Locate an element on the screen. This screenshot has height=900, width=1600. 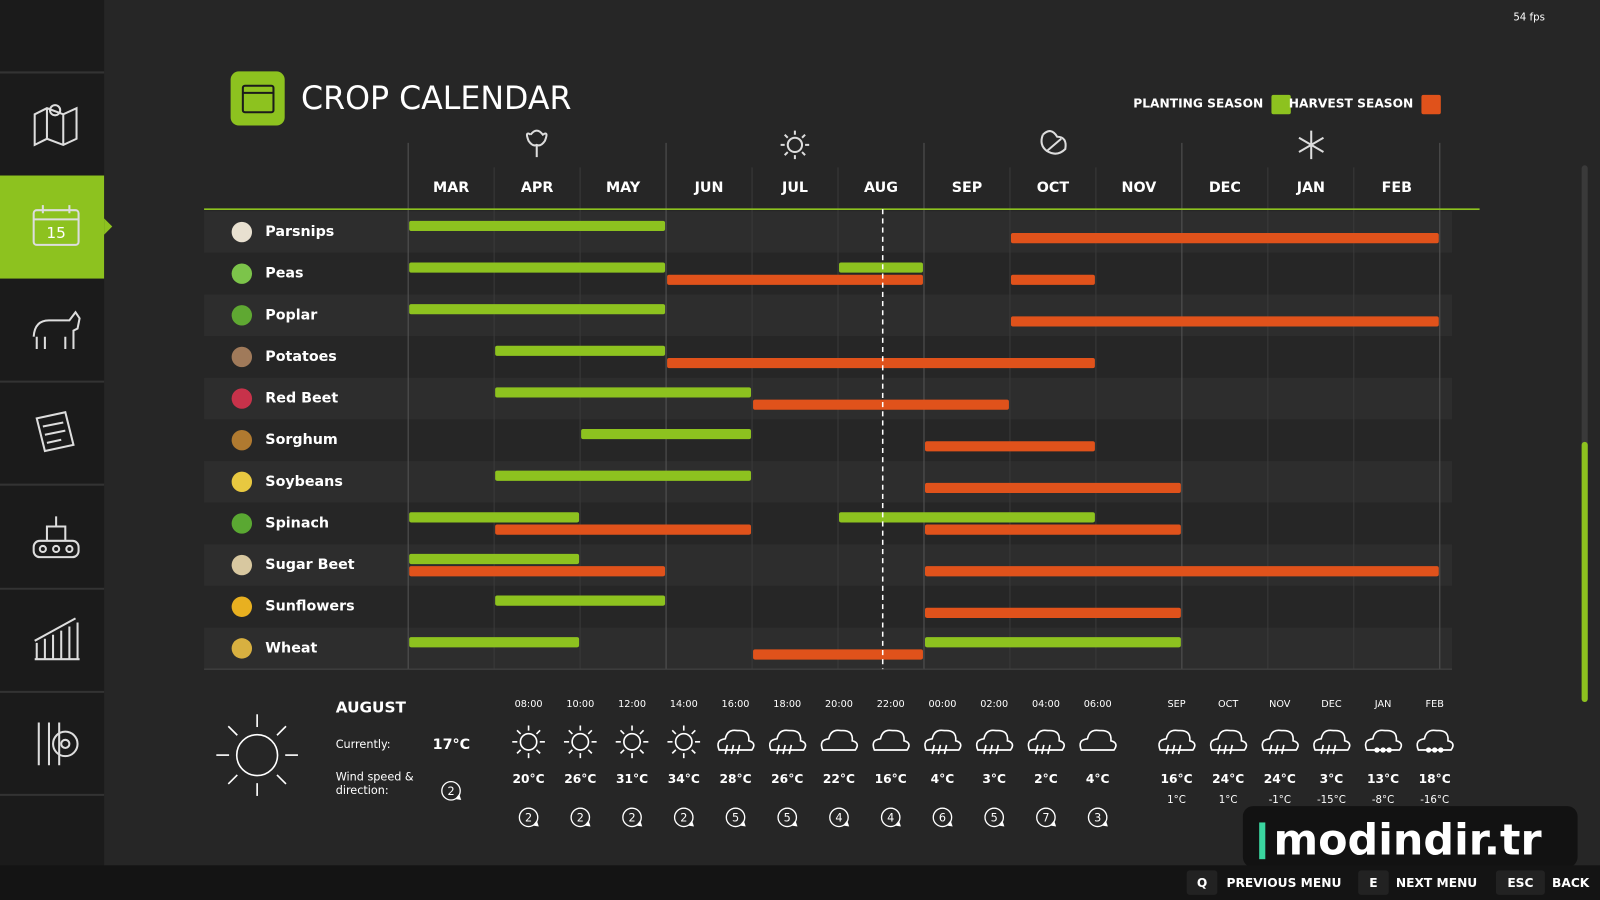
forecast-high: 16°C is located at coordinates (1176, 779).